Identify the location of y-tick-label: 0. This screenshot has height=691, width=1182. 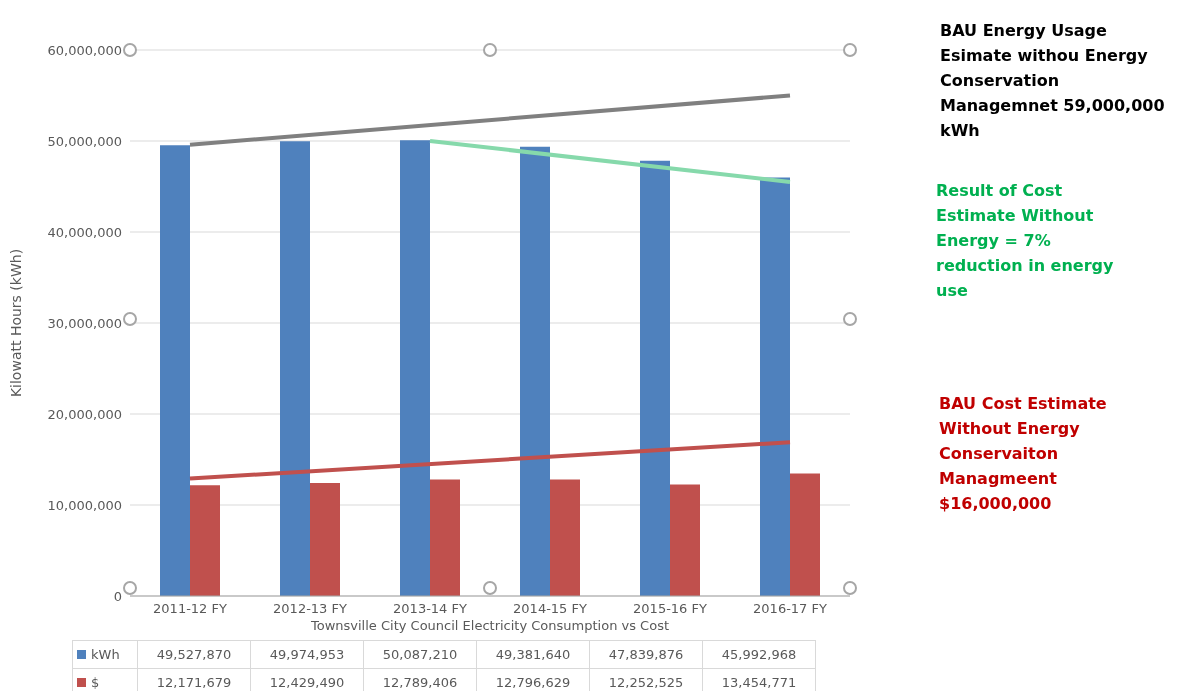
(117, 596).